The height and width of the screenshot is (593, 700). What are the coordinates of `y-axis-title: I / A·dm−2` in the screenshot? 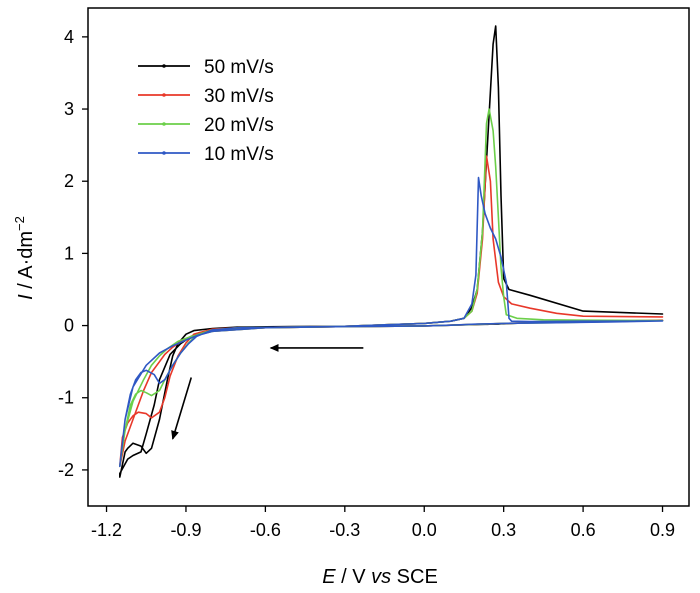 It's located at (24, 258).